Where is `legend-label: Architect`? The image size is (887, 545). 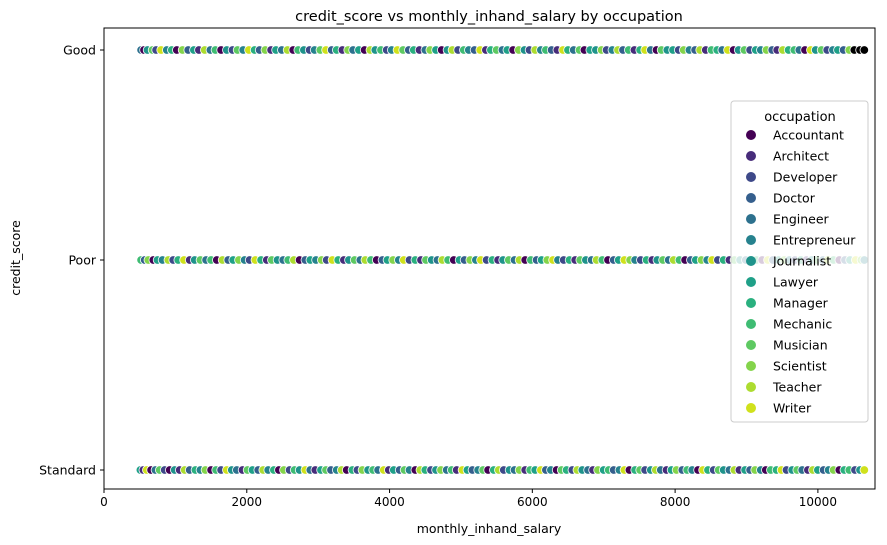 legend-label: Architect is located at coordinates (801, 156).